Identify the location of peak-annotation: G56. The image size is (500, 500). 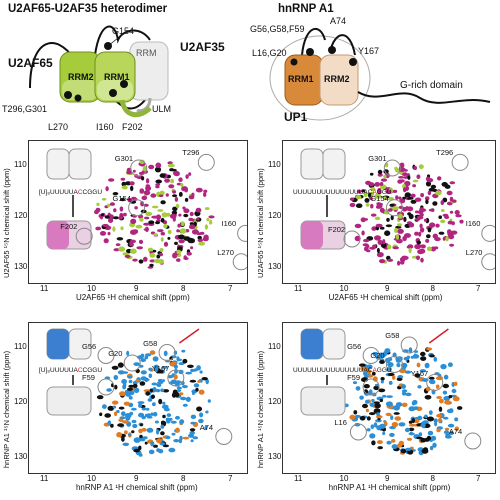
(354, 346).